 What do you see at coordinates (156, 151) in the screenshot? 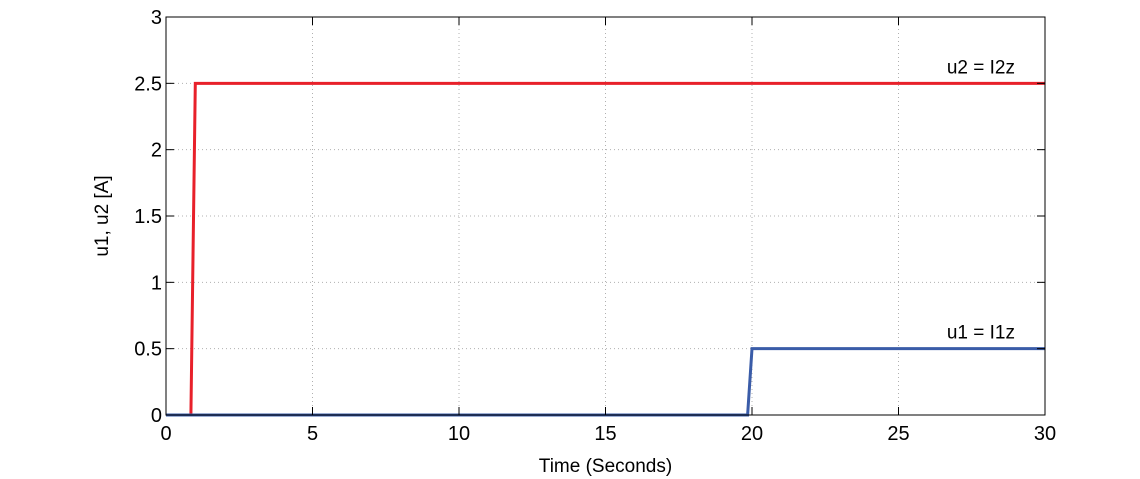
I see `y-tick-label: 2` at bounding box center [156, 151].